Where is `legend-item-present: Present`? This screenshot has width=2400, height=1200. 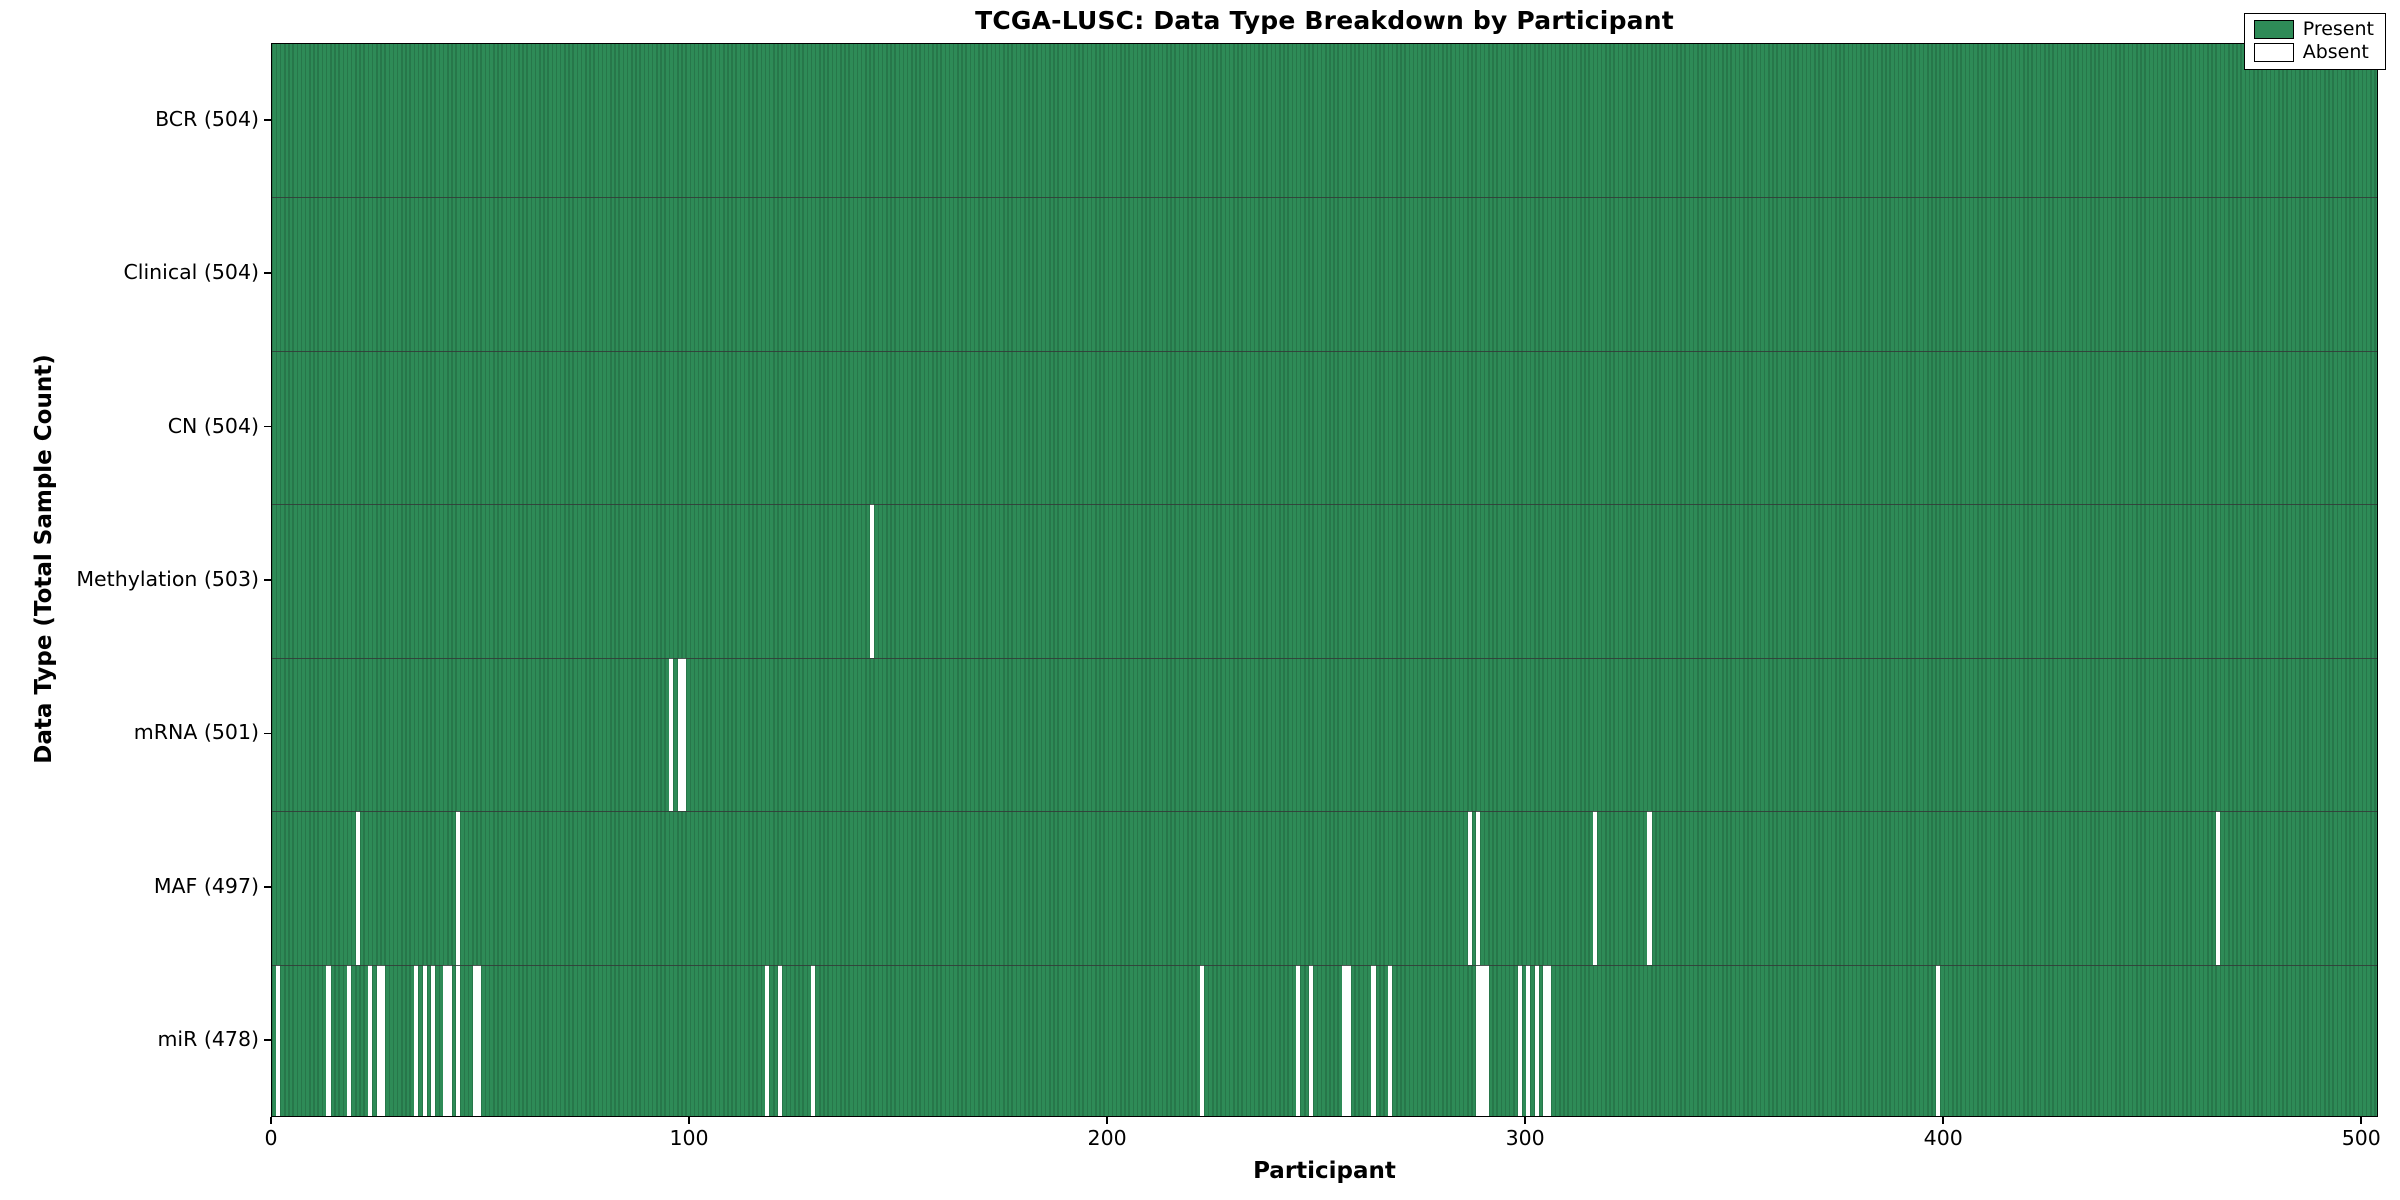 legend-item-present: Present is located at coordinates (2313, 29).